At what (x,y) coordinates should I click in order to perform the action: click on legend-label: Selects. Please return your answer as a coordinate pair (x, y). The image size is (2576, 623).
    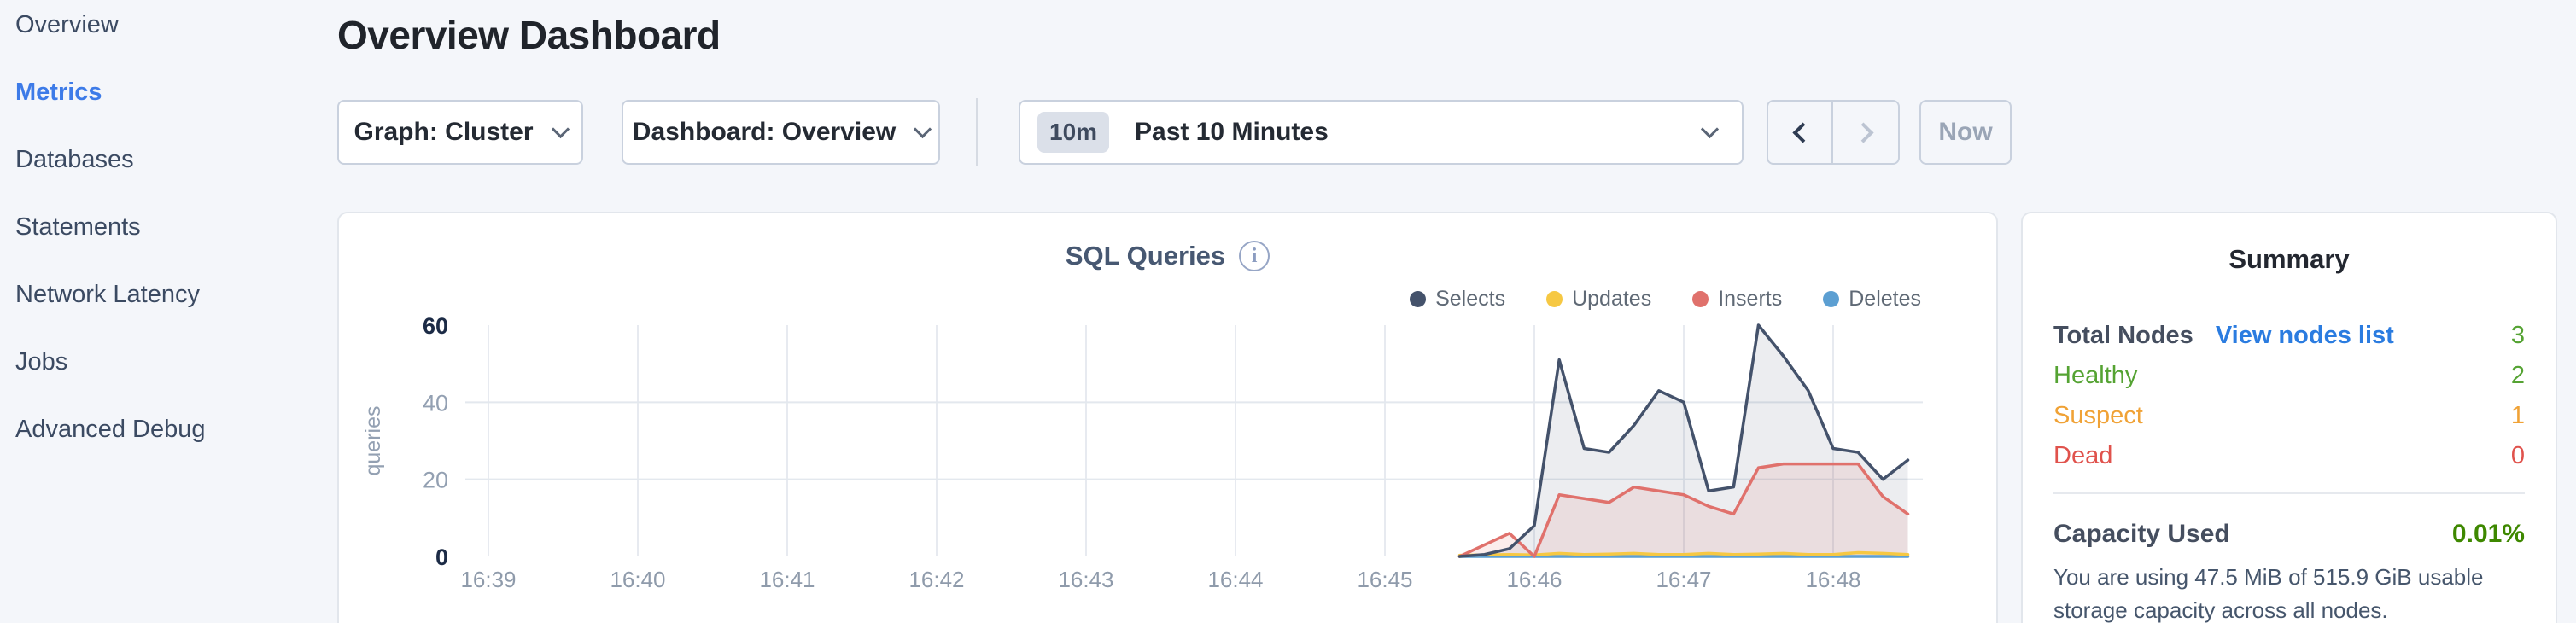
    Looking at the image, I should click on (1470, 299).